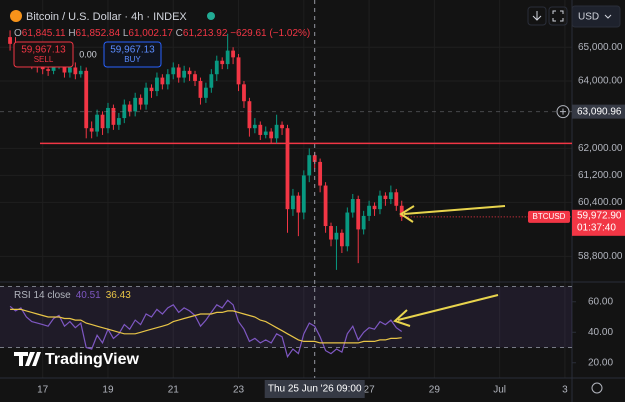  I want to click on btc-icon, so click(16, 16).